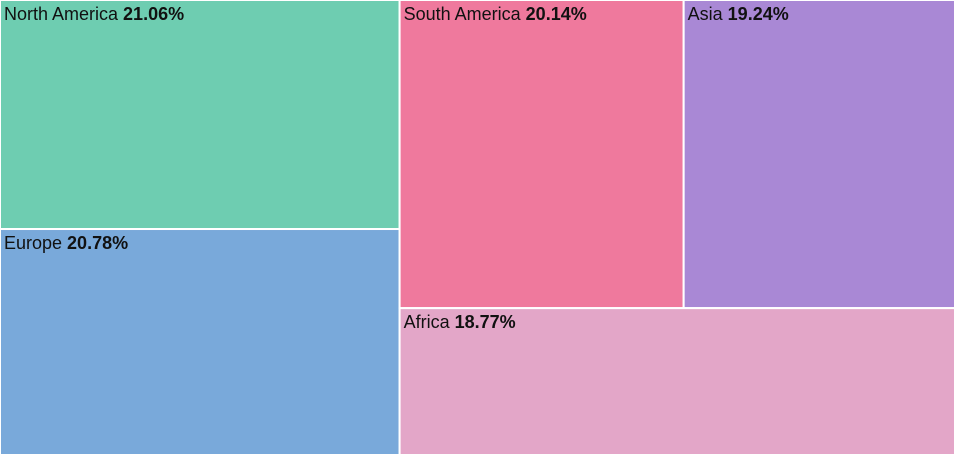 The width and height of the screenshot is (955, 455). What do you see at coordinates (556, 14) in the screenshot?
I see `tile-value-south-america: 20.14%` at bounding box center [556, 14].